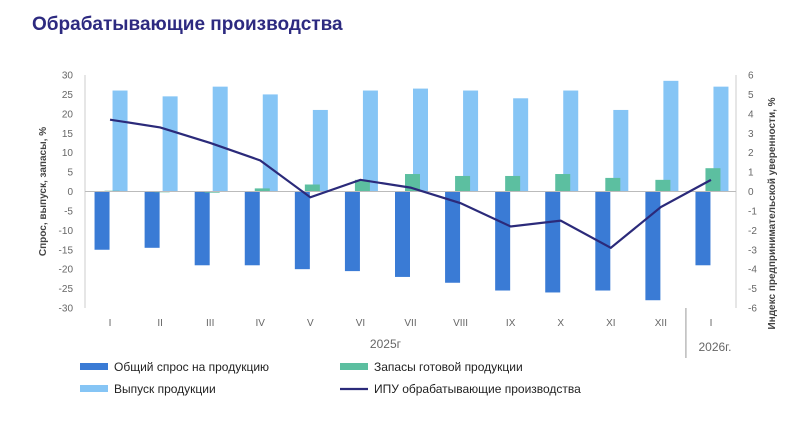  I want to click on x-tick-label: IV, so click(261, 323).